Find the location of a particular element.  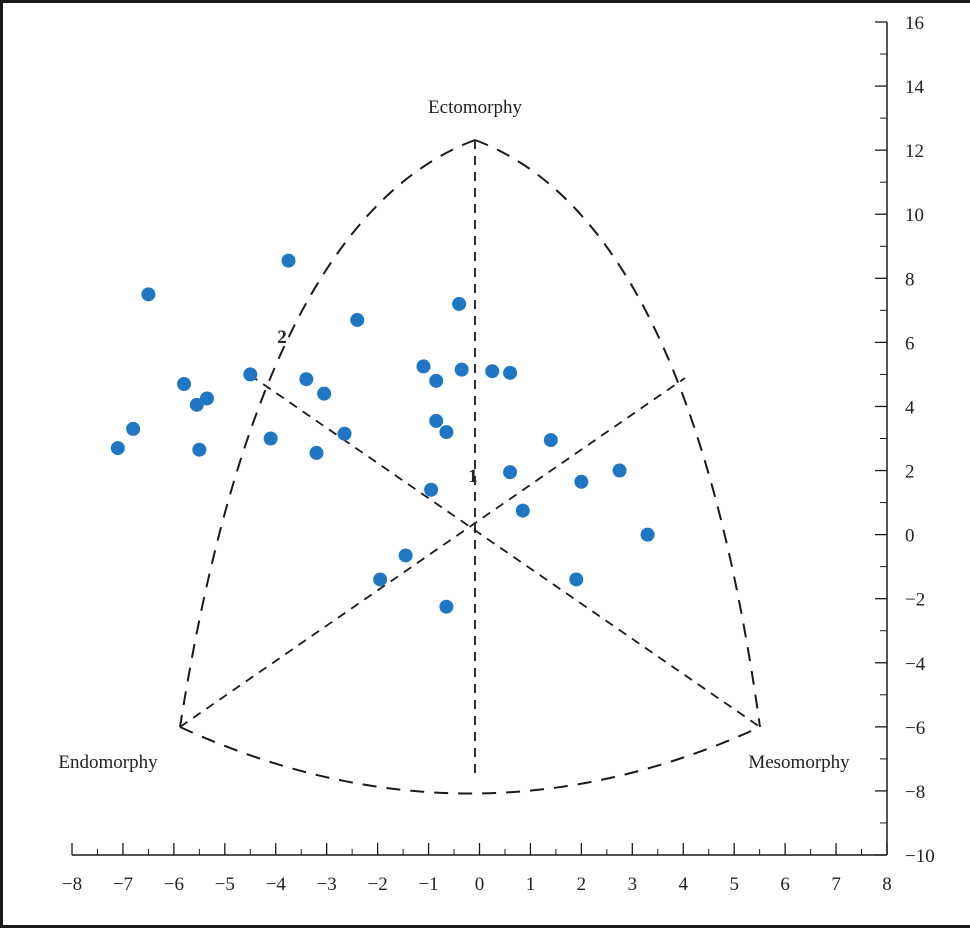

y-tick-label: 14 is located at coordinates (915, 87).